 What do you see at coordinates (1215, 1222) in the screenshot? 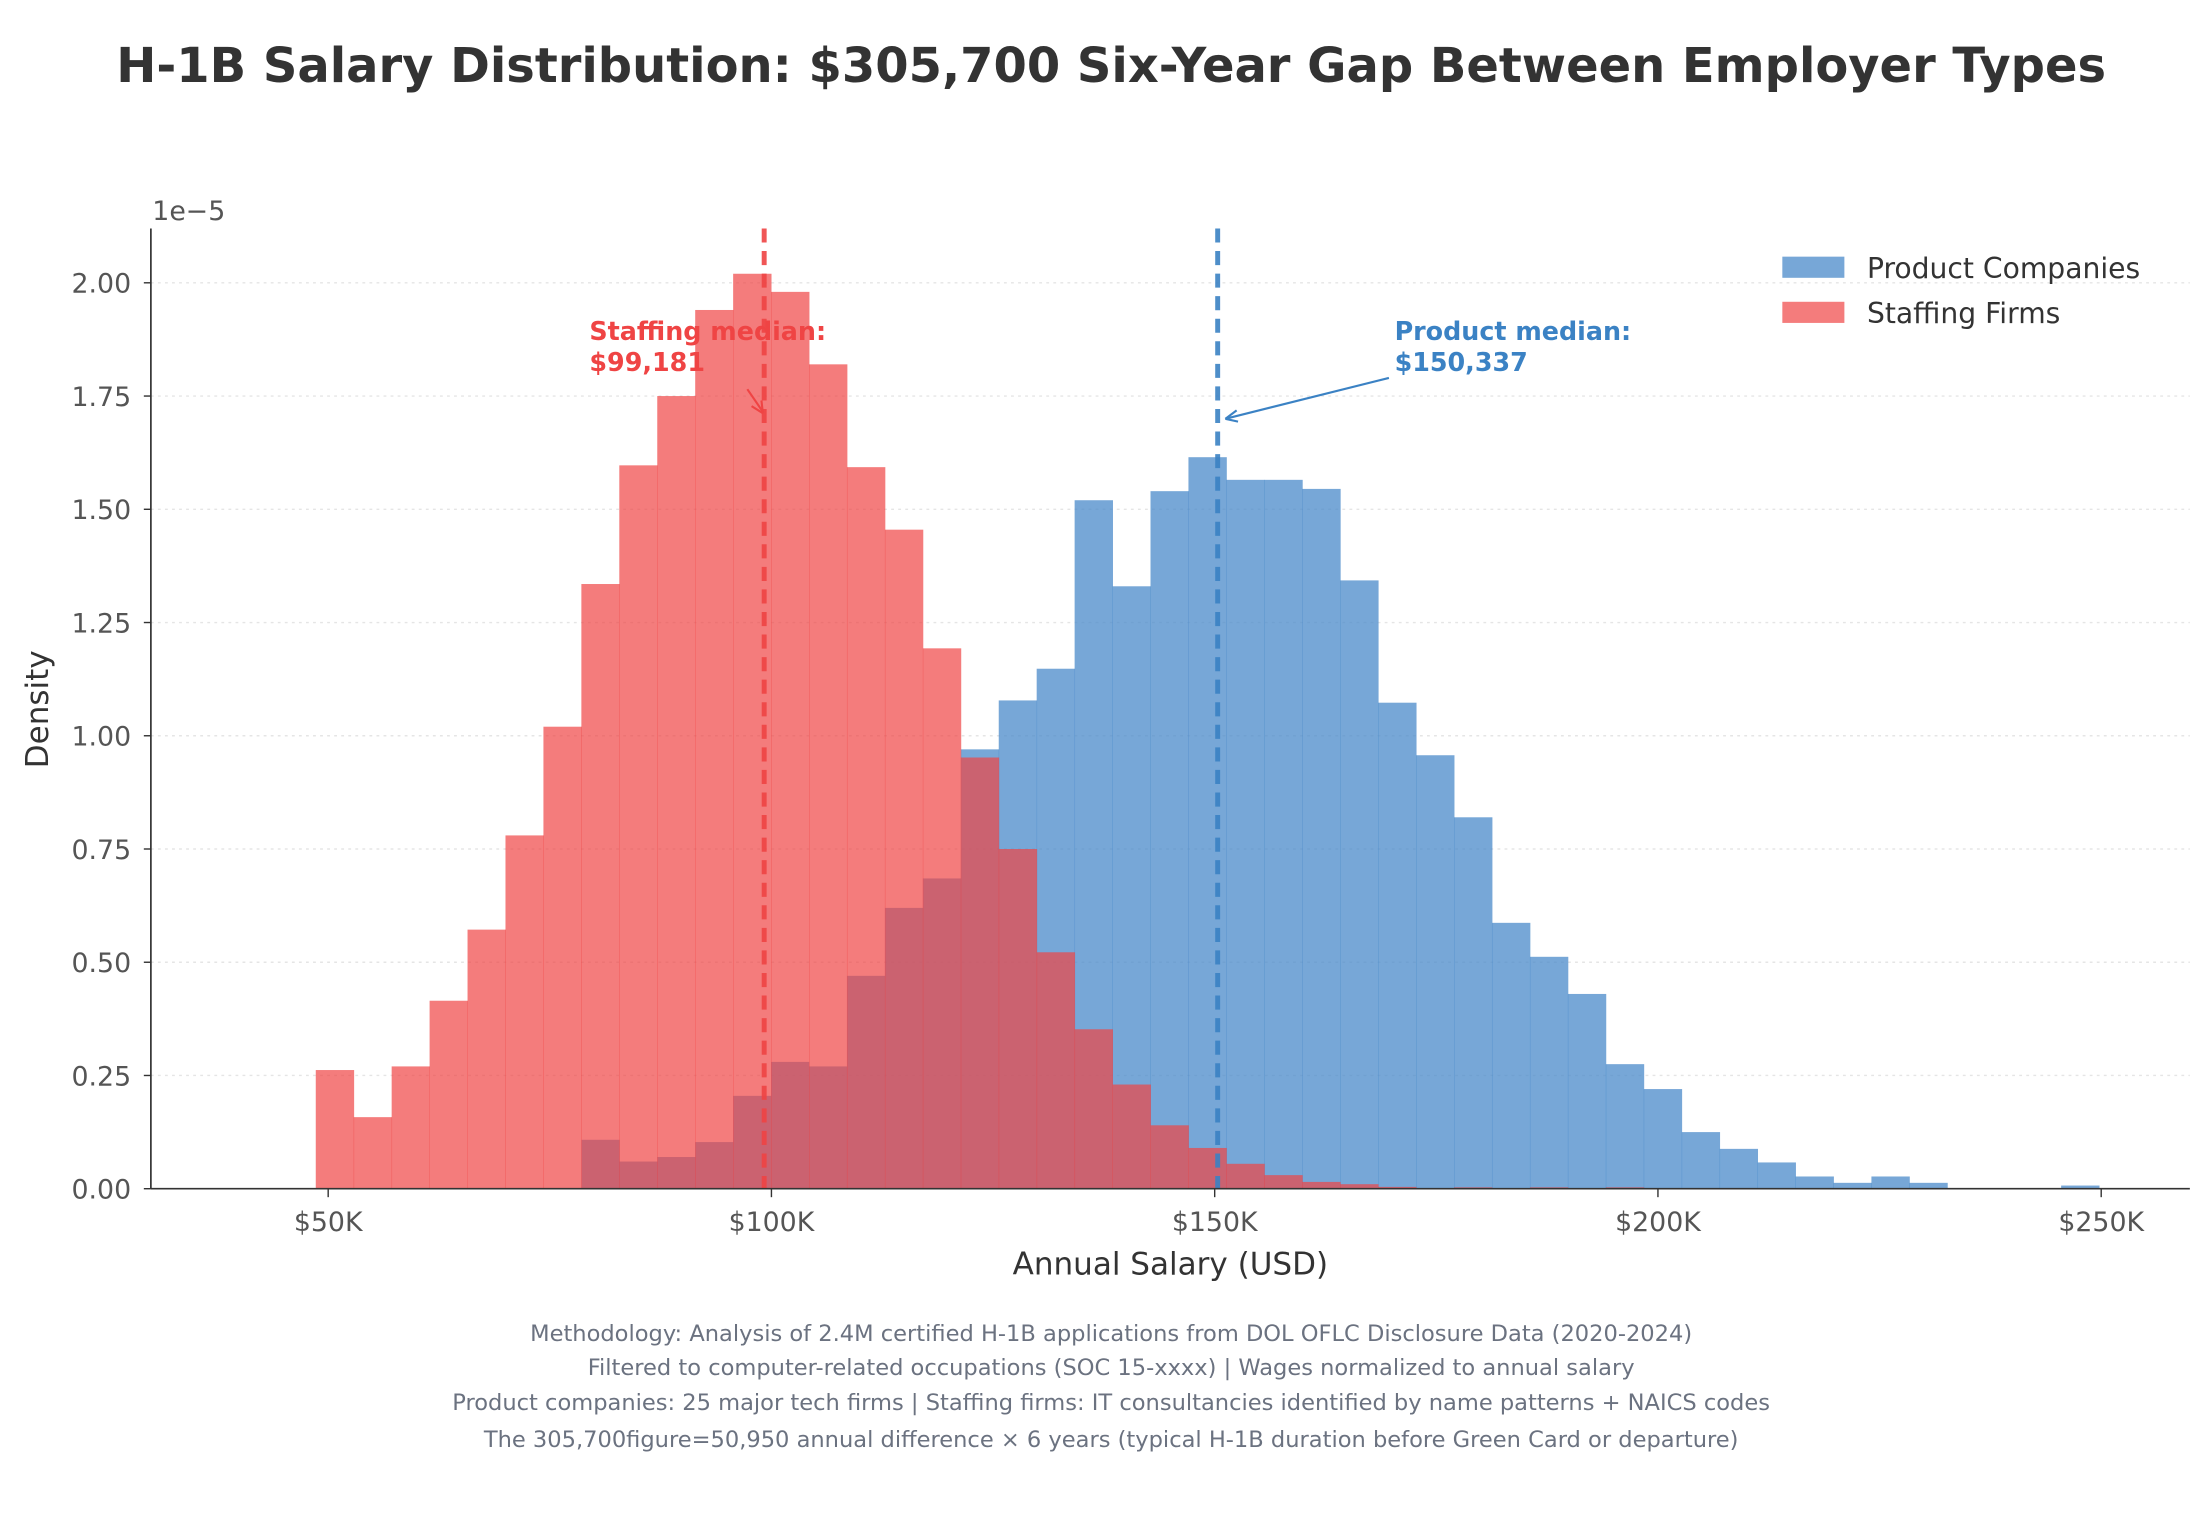
I see `x-tick-label: $150K` at bounding box center [1215, 1222].